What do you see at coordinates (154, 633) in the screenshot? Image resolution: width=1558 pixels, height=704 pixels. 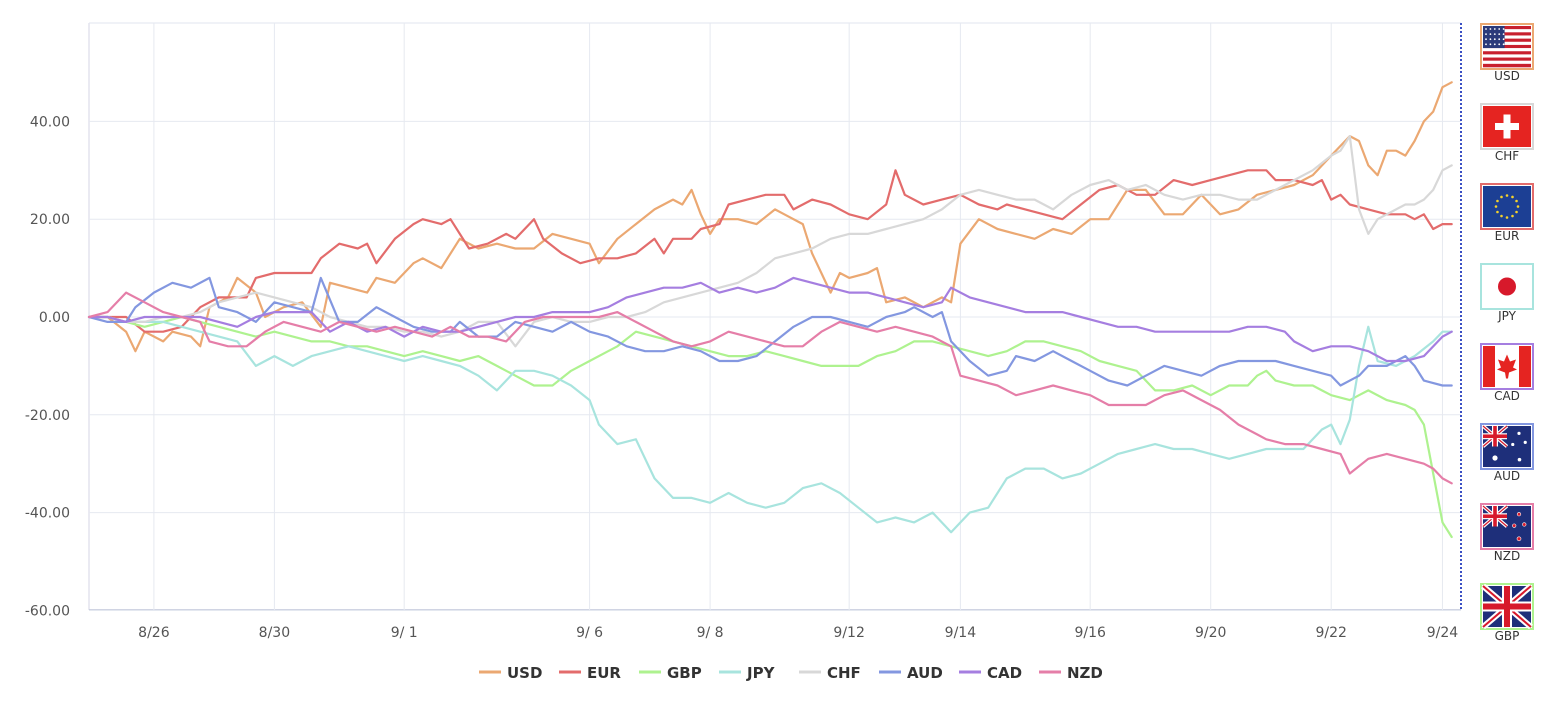 I see `x-tick-label: 8/26` at bounding box center [154, 633].